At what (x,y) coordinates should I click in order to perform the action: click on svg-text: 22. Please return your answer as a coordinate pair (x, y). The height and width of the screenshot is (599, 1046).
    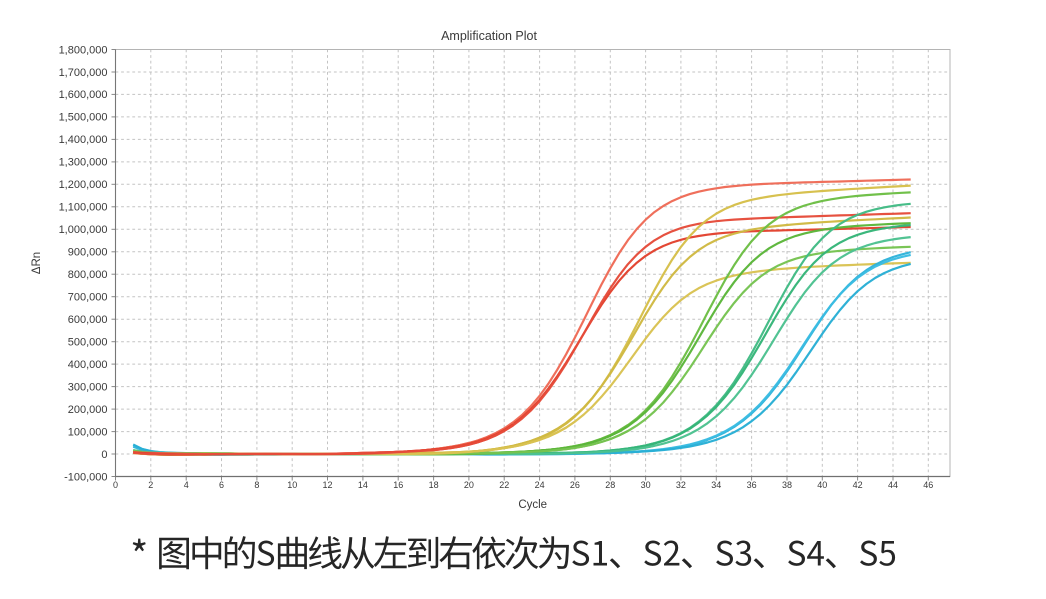
    Looking at the image, I should click on (504, 485).